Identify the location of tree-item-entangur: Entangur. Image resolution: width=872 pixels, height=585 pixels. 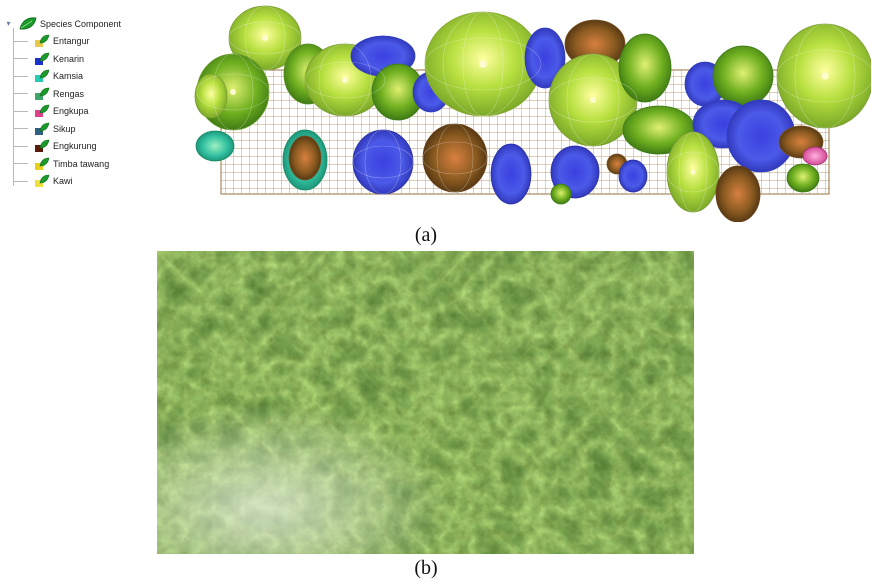
(52, 41).